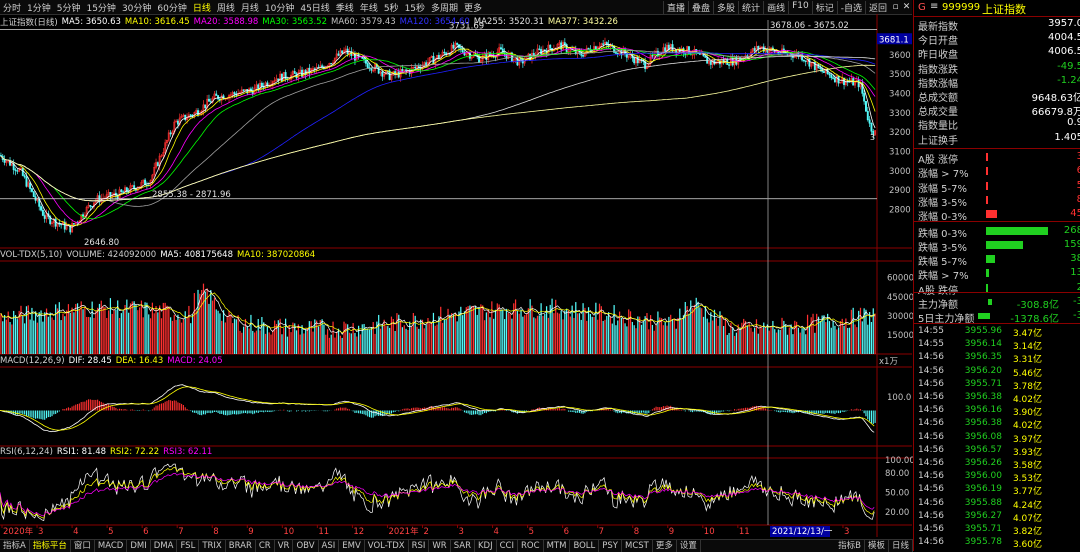  Describe the element at coordinates (557, 546) in the screenshot. I see `indicator-tab-21: MTM` at that location.